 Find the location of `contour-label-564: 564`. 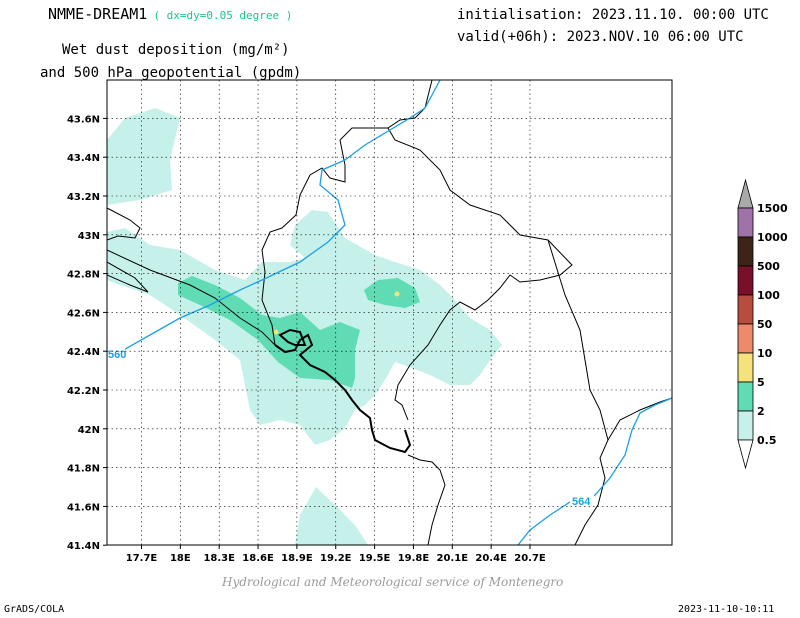

contour-label-564: 564 is located at coordinates (581, 502).